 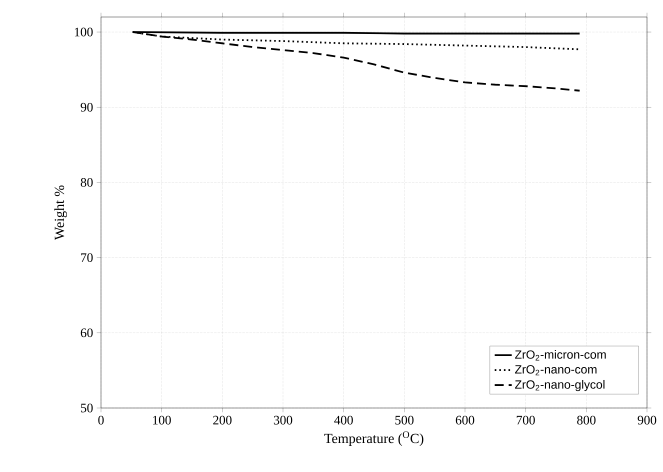 I want to click on y-axis-title: Weight %, so click(x=60, y=212).